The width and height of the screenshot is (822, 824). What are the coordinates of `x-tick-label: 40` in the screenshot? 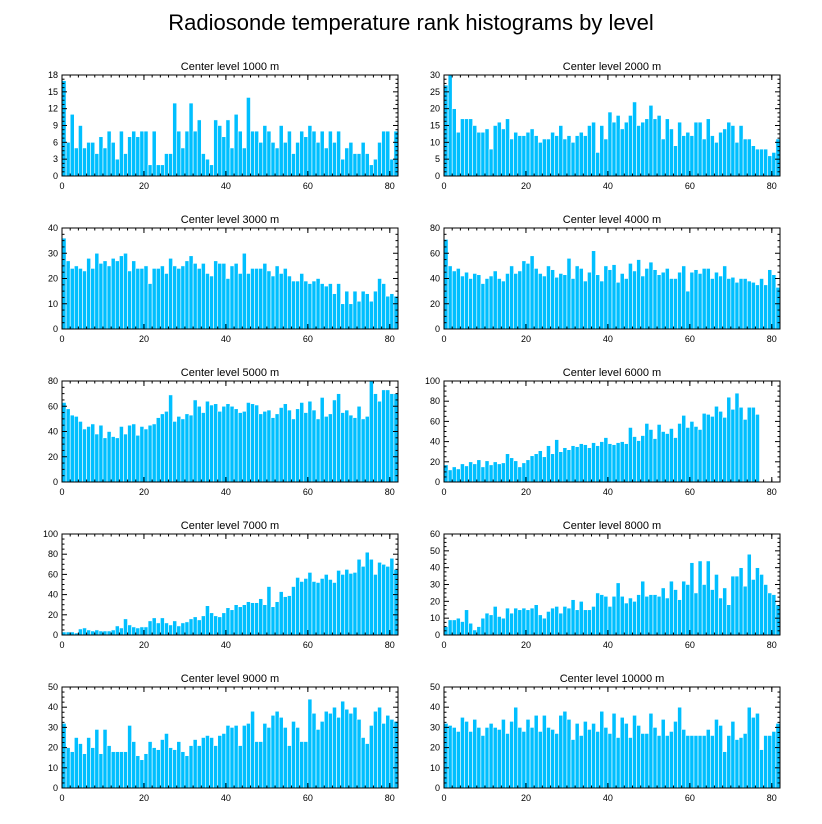 It's located at (226, 339).